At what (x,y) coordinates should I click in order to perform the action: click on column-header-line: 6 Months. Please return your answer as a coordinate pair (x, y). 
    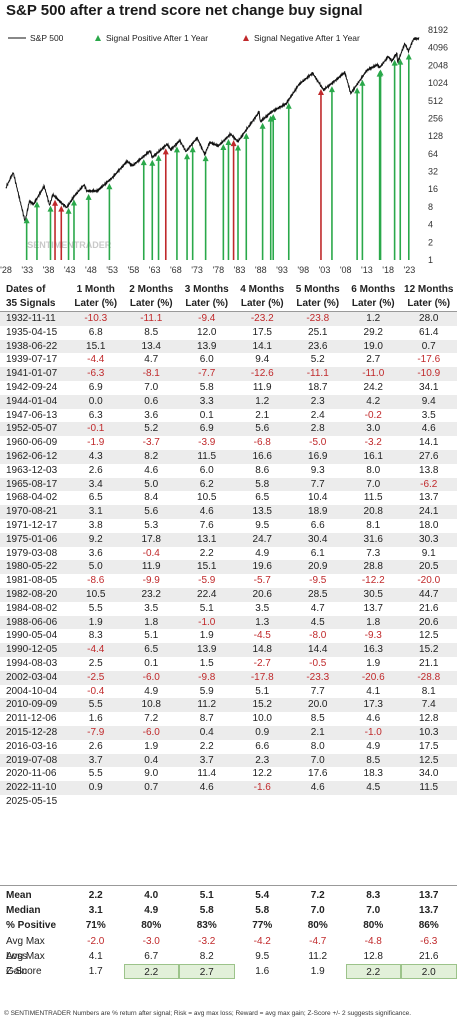
    Looking at the image, I should click on (373, 289).